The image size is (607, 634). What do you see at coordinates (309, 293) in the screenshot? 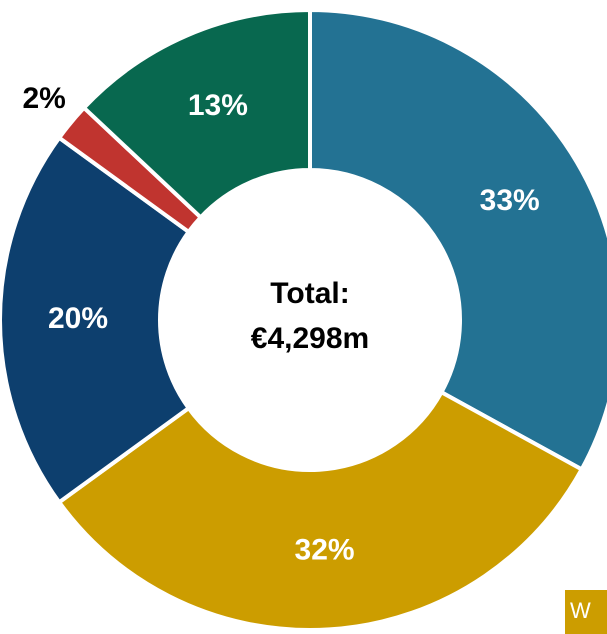
I see `center-label: Total:` at bounding box center [309, 293].